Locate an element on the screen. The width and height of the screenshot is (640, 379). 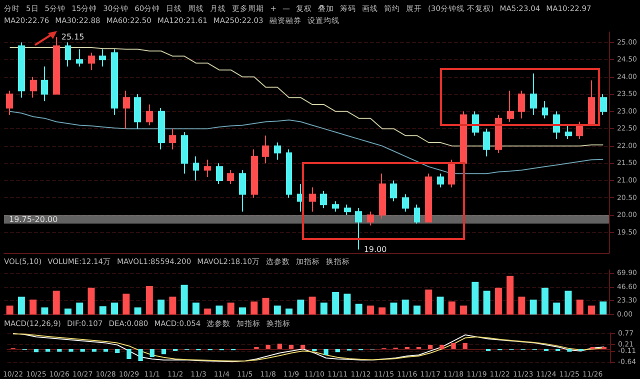
annotation: 25.15 is located at coordinates (72, 37).